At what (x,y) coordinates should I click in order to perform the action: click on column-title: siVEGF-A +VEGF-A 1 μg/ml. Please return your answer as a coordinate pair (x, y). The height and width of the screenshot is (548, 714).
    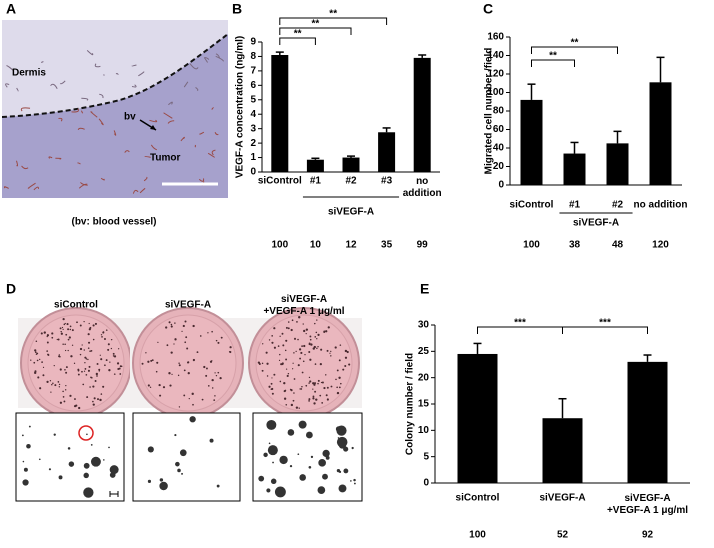
    Looking at the image, I should click on (303, 305).